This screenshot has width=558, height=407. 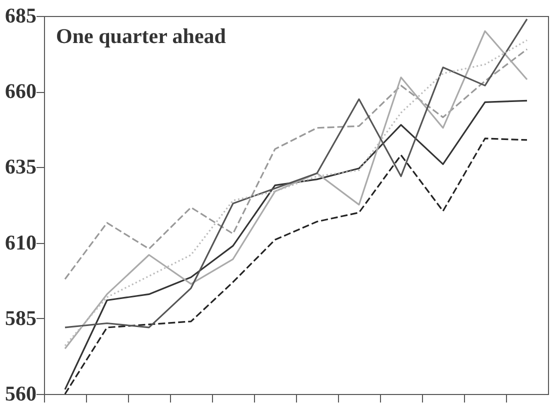 What do you see at coordinates (20, 16) in the screenshot?
I see `y-tick-label: 685` at bounding box center [20, 16].